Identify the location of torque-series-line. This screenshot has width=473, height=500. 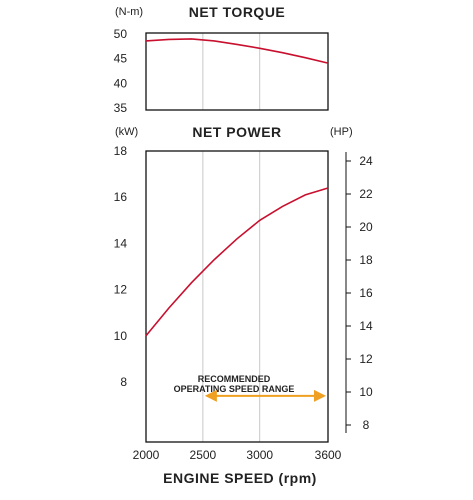
(237, 51).